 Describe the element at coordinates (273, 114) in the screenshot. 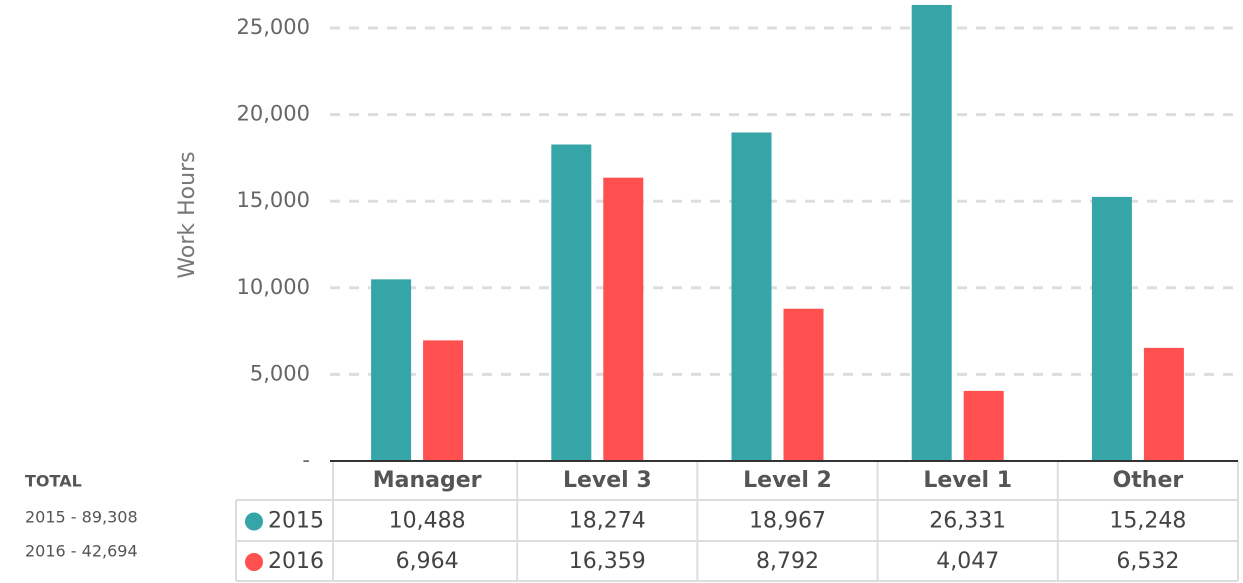

I see `y-tick-label: 20,000` at that location.